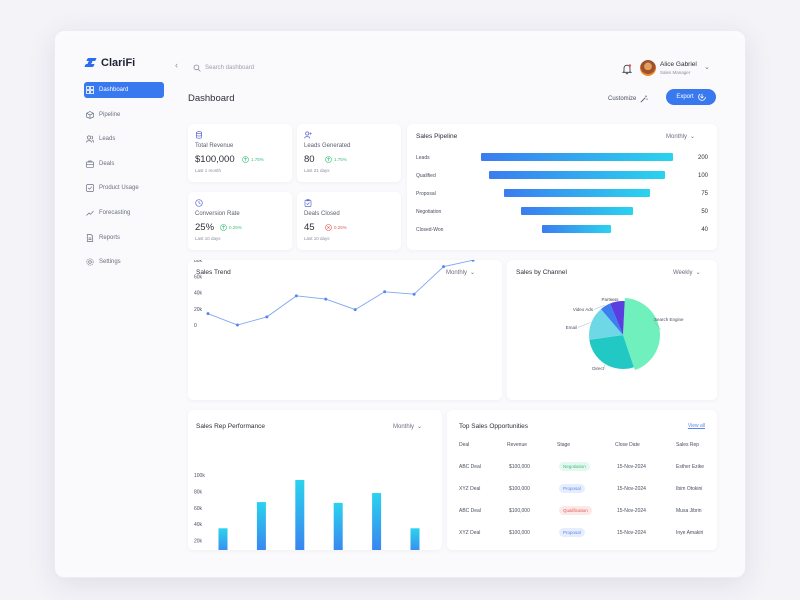  Describe the element at coordinates (685, 97) in the screenshot. I see `export-label: Export` at that location.